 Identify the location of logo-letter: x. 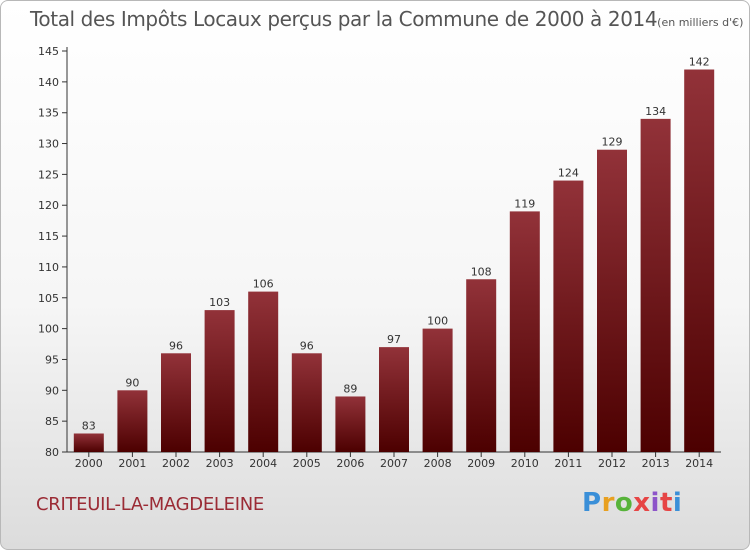
(642, 503).